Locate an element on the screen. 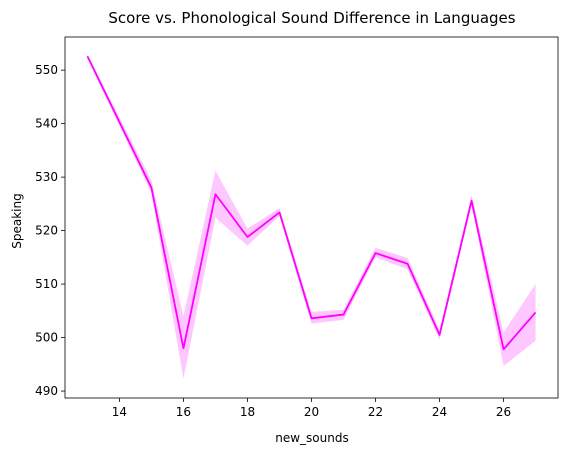  x-tick-label: 18 is located at coordinates (247, 412).